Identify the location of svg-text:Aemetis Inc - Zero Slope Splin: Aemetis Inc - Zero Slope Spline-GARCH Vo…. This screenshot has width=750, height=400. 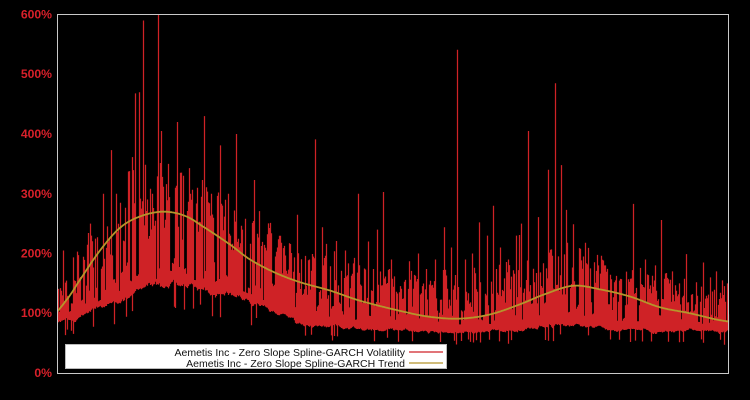
(289, 353).